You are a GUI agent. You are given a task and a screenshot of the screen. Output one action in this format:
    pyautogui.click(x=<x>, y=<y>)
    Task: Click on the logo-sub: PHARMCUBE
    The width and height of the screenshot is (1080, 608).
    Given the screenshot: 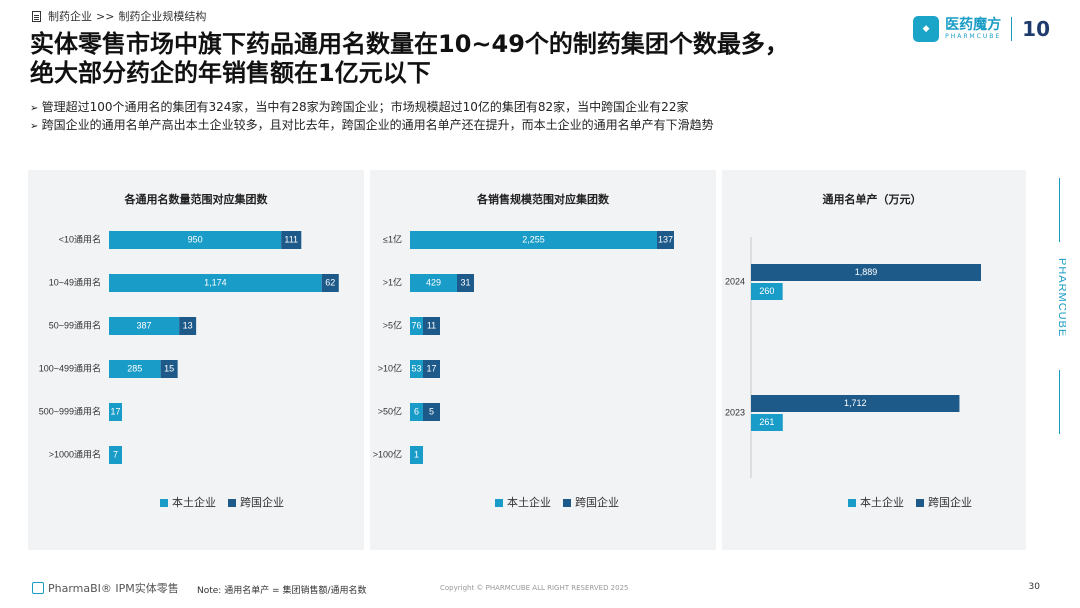 What is the action you would take?
    pyautogui.click(x=973, y=36)
    